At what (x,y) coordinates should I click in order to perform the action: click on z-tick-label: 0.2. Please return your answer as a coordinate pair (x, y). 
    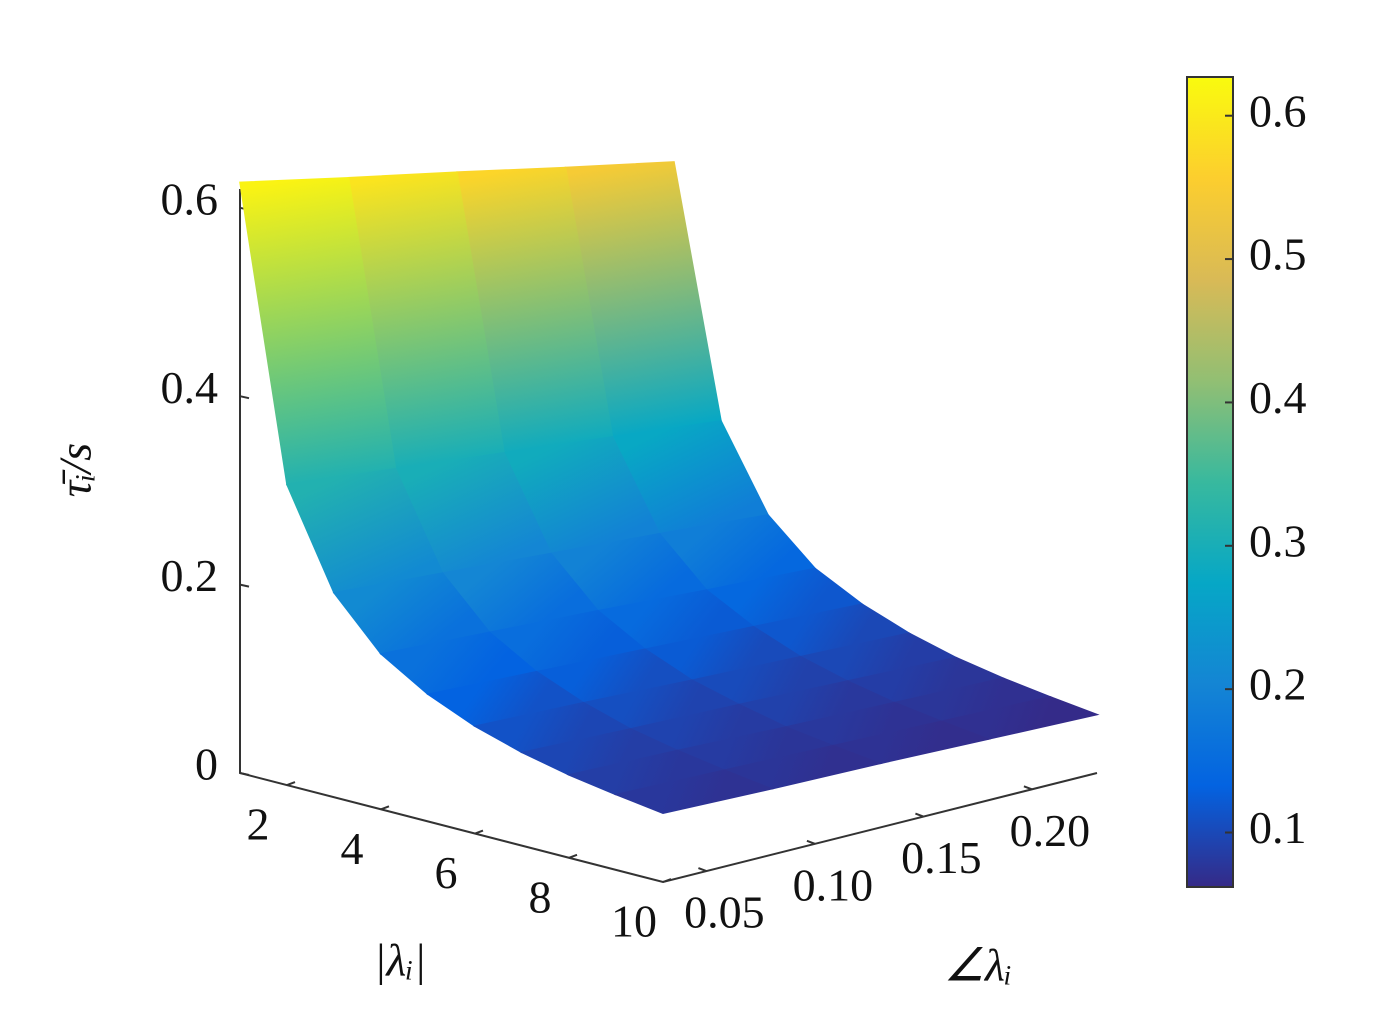
    Looking at the image, I should click on (190, 575).